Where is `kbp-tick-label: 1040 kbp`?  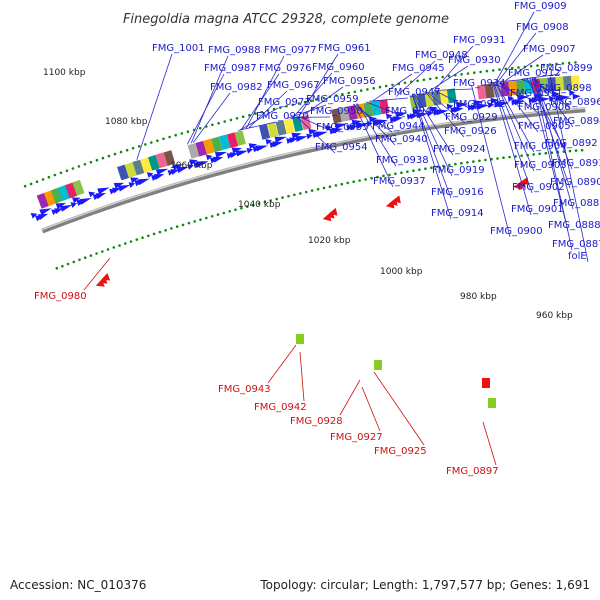
kbp-tick-label: 1040 kbp is located at coordinates (259, 205).